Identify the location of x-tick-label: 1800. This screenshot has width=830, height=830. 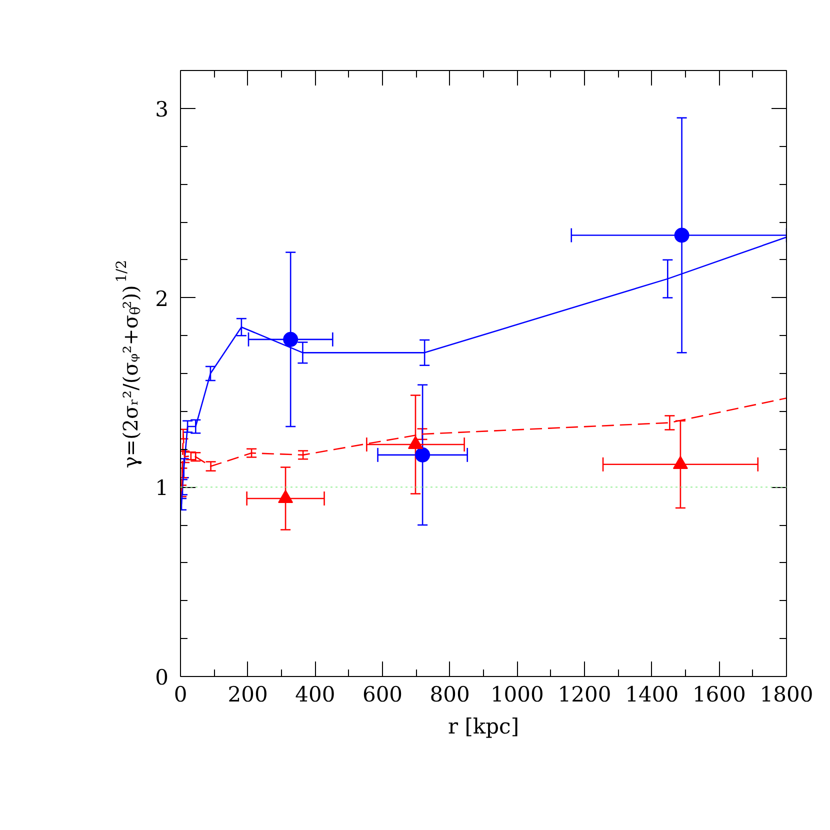
(787, 694).